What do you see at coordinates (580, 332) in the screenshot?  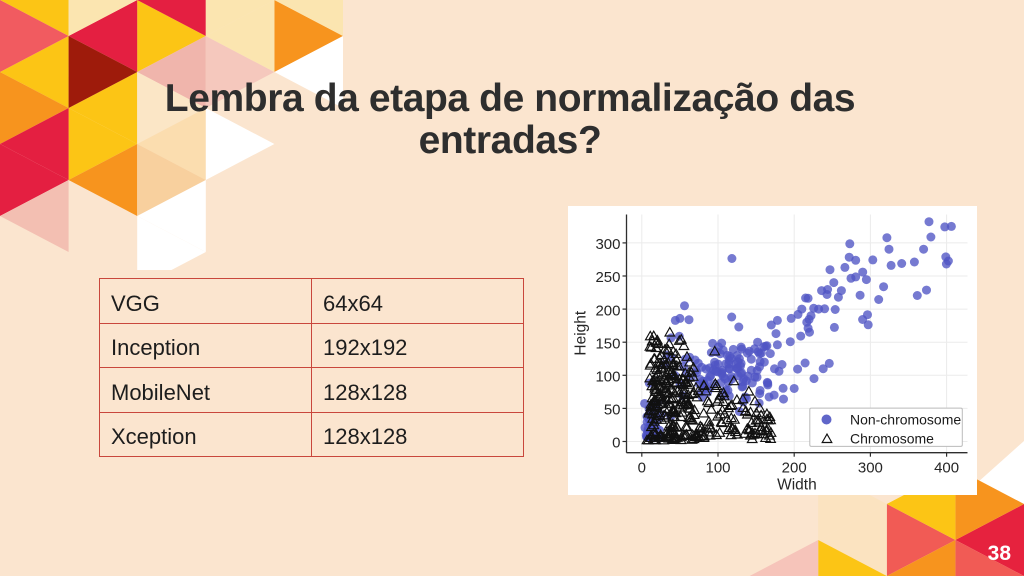 I see `svg-text: Height` at bounding box center [580, 332].